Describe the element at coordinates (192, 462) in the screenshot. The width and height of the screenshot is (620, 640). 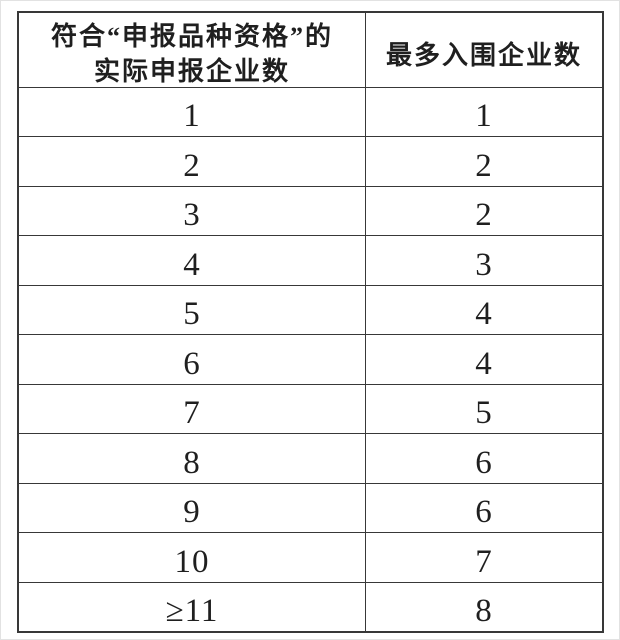
I see `applicant-count-cell: 8` at that location.